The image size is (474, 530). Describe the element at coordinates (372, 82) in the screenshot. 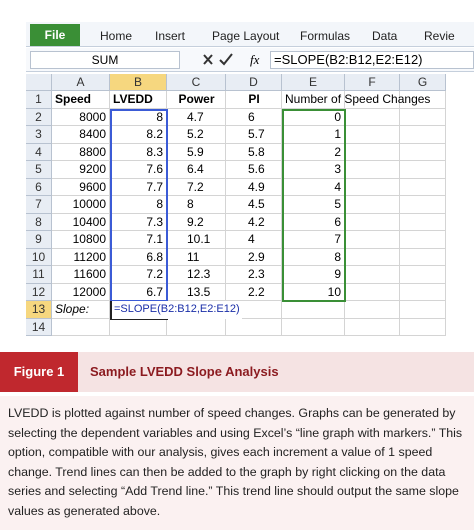

I see `column-header: F` at that location.